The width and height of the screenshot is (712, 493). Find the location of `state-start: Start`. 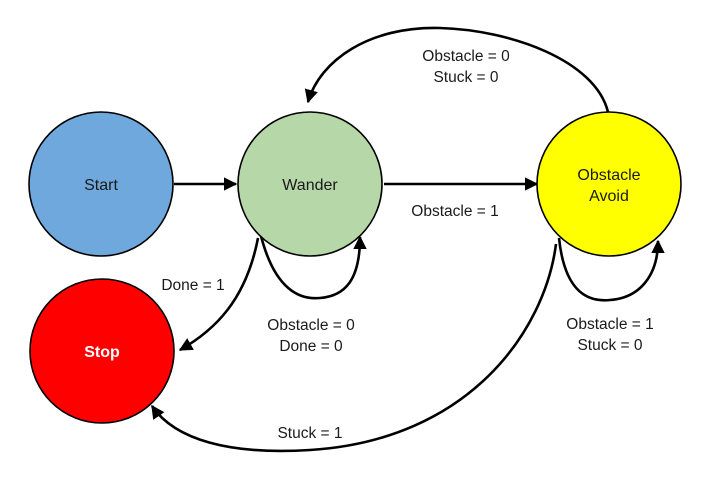

state-start: Start is located at coordinates (101, 184).